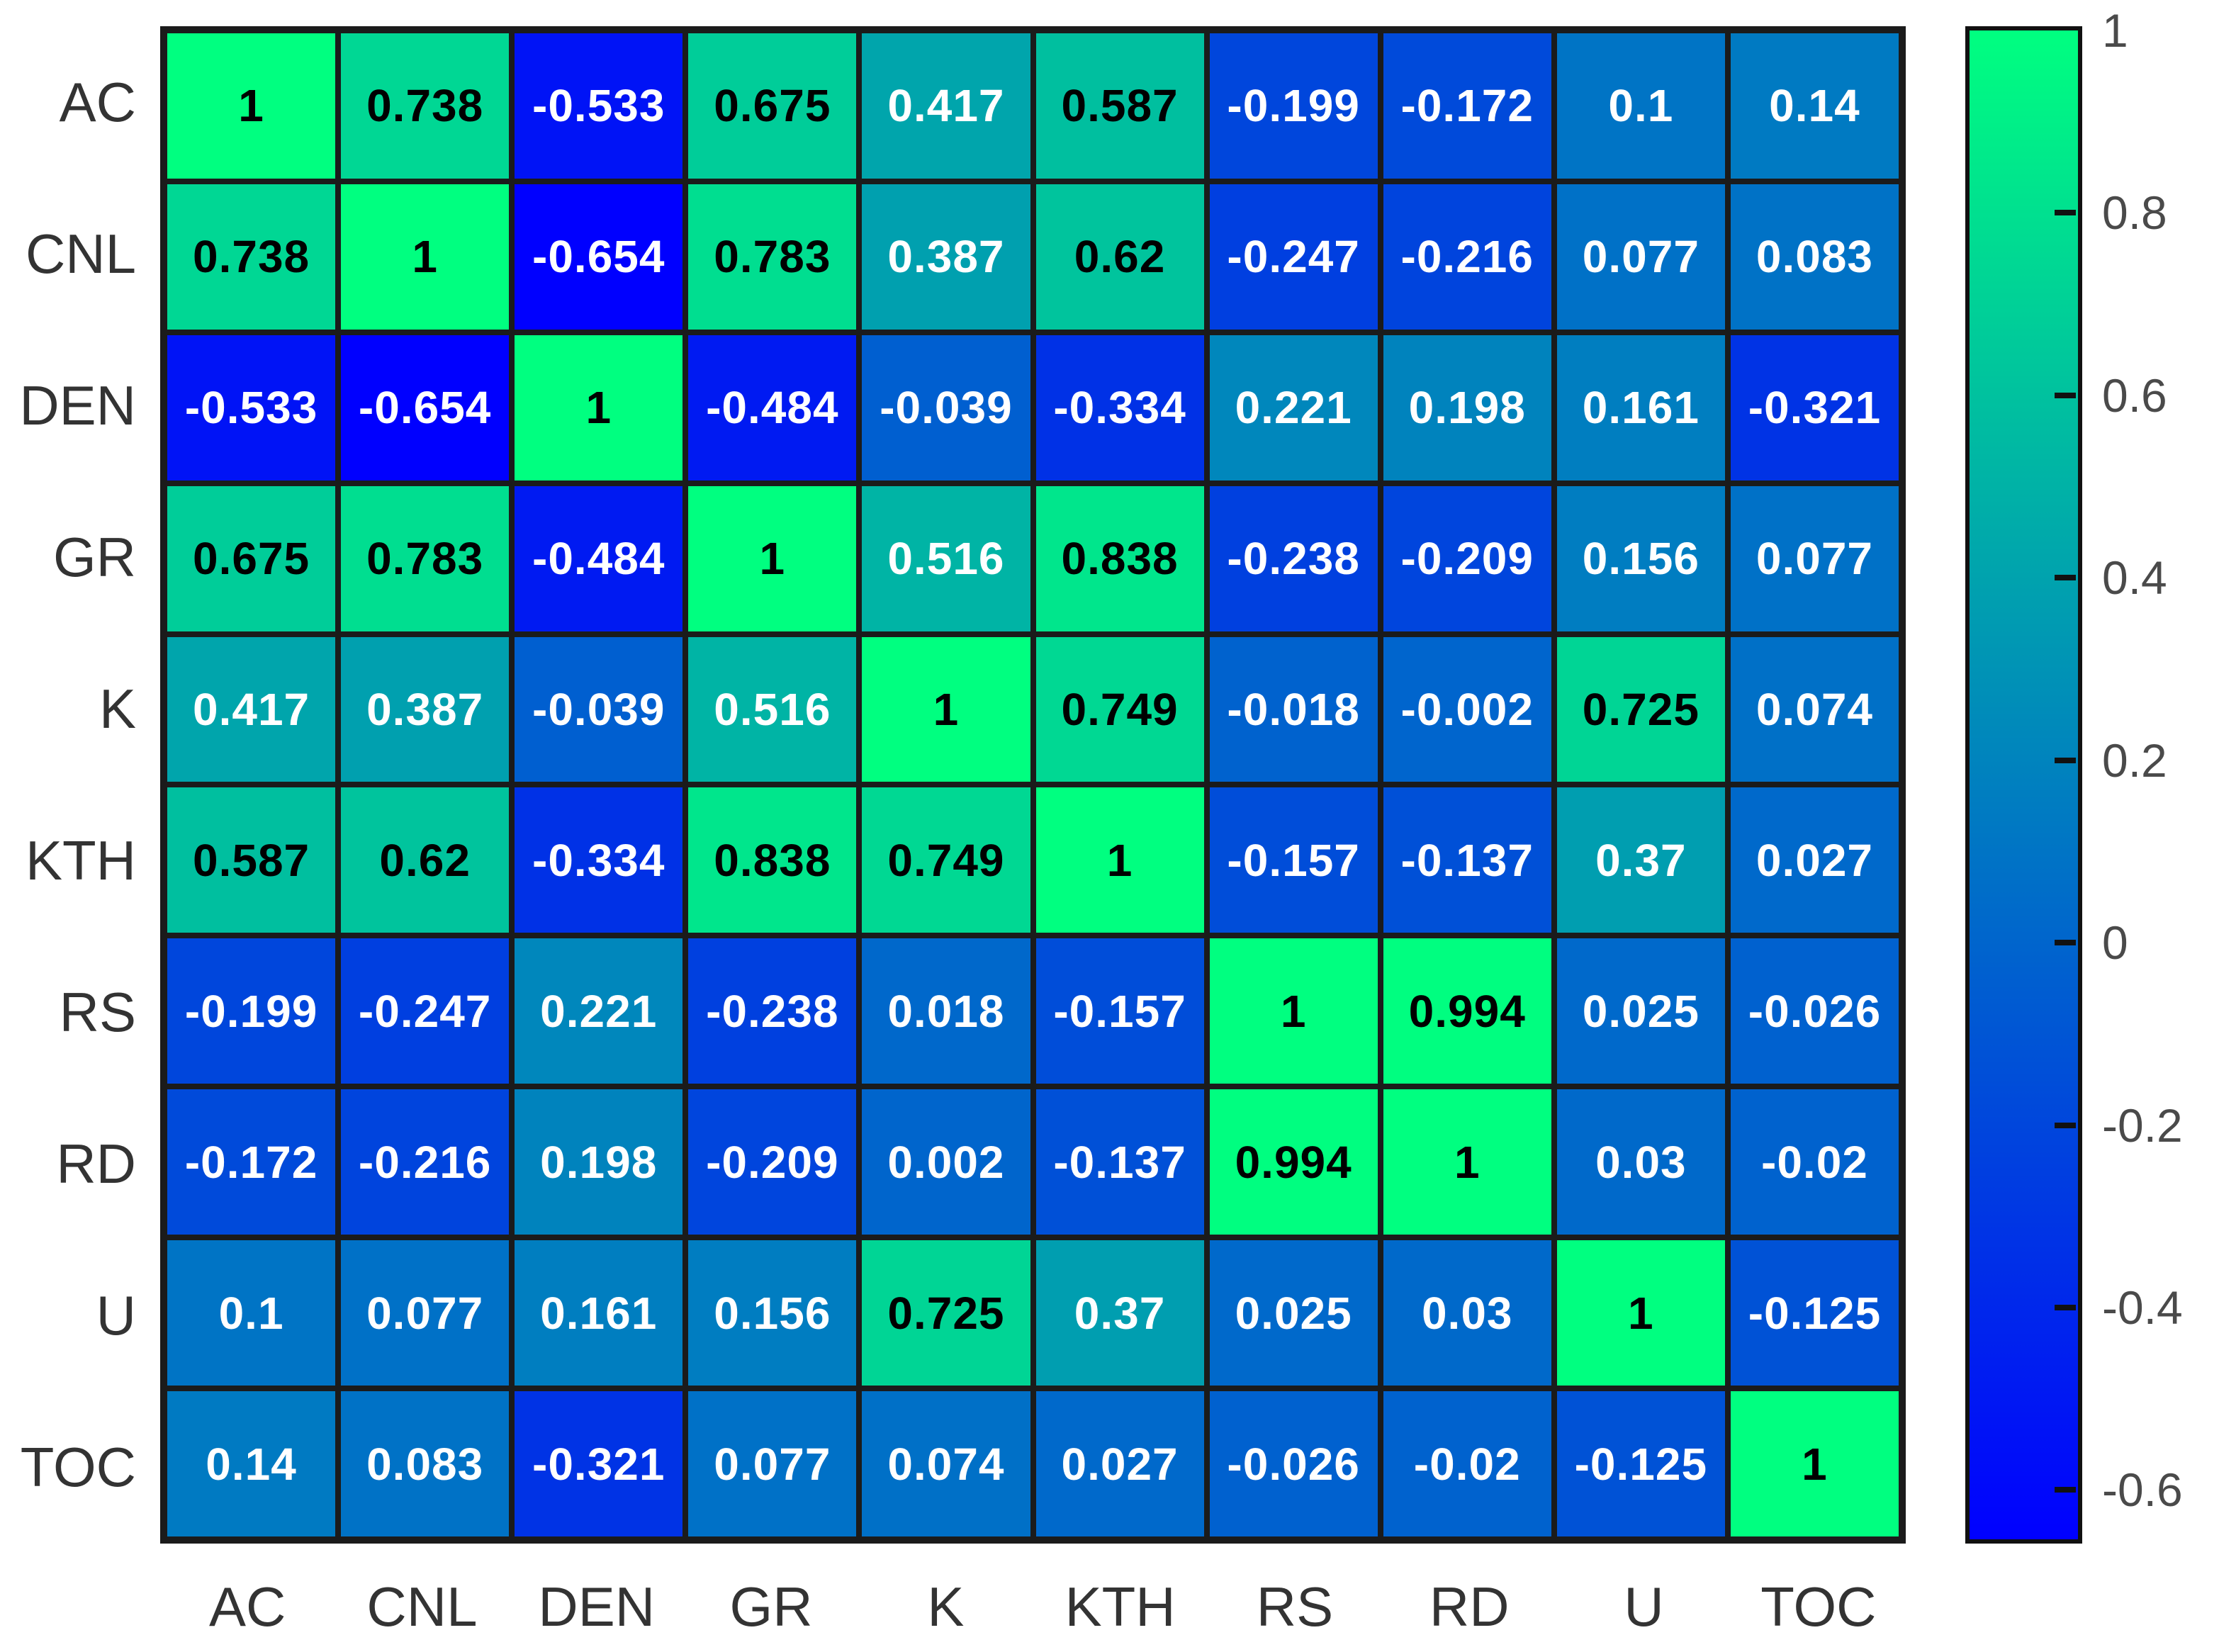 The width and height of the screenshot is (2219, 1652). Describe the element at coordinates (116, 1315) in the screenshot. I see `y-axis-label-u: U` at that location.